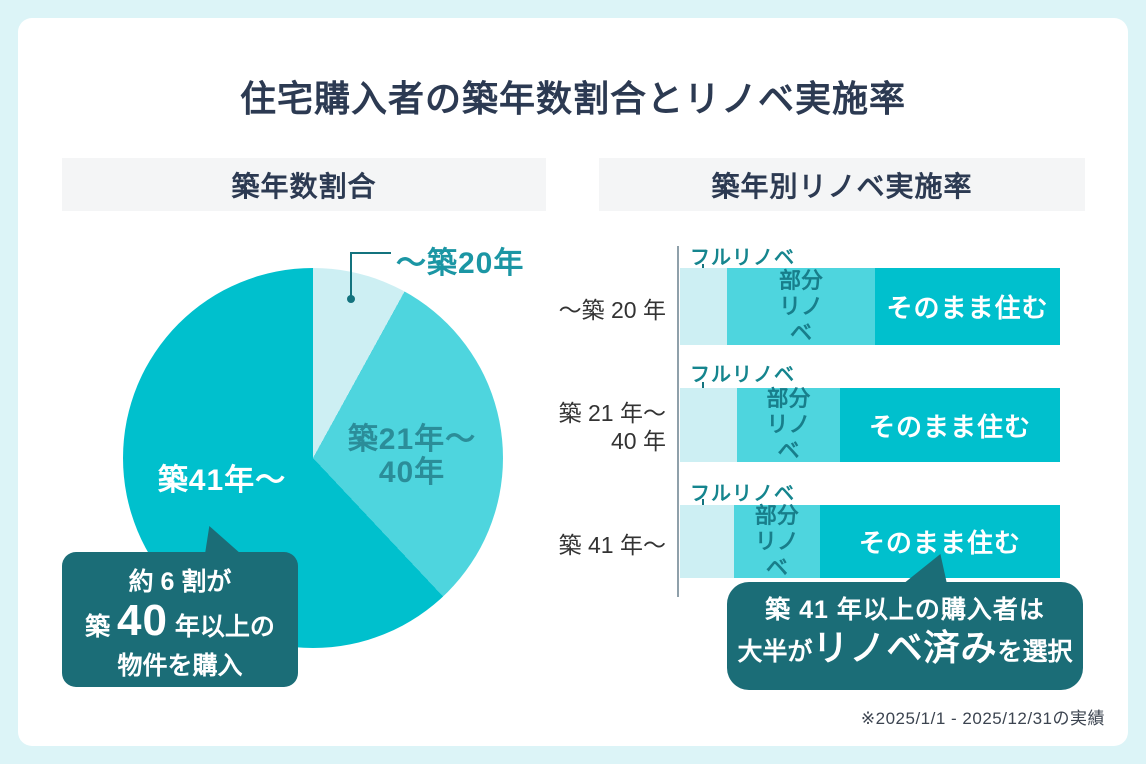 This screenshot has width=1146, height=764. What do you see at coordinates (678, 421) in the screenshot?
I see `bar-axis-line` at bounding box center [678, 421].